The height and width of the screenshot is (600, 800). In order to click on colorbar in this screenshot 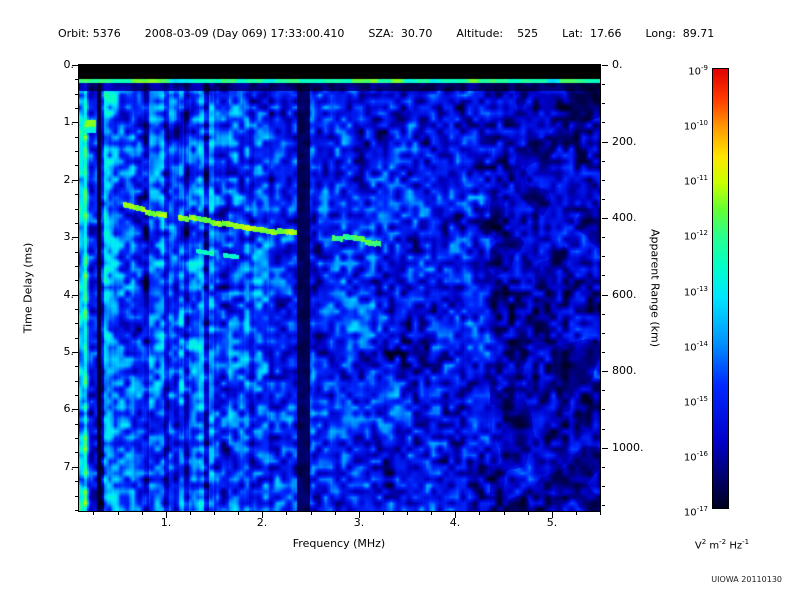, I will do `click(720, 288)`.